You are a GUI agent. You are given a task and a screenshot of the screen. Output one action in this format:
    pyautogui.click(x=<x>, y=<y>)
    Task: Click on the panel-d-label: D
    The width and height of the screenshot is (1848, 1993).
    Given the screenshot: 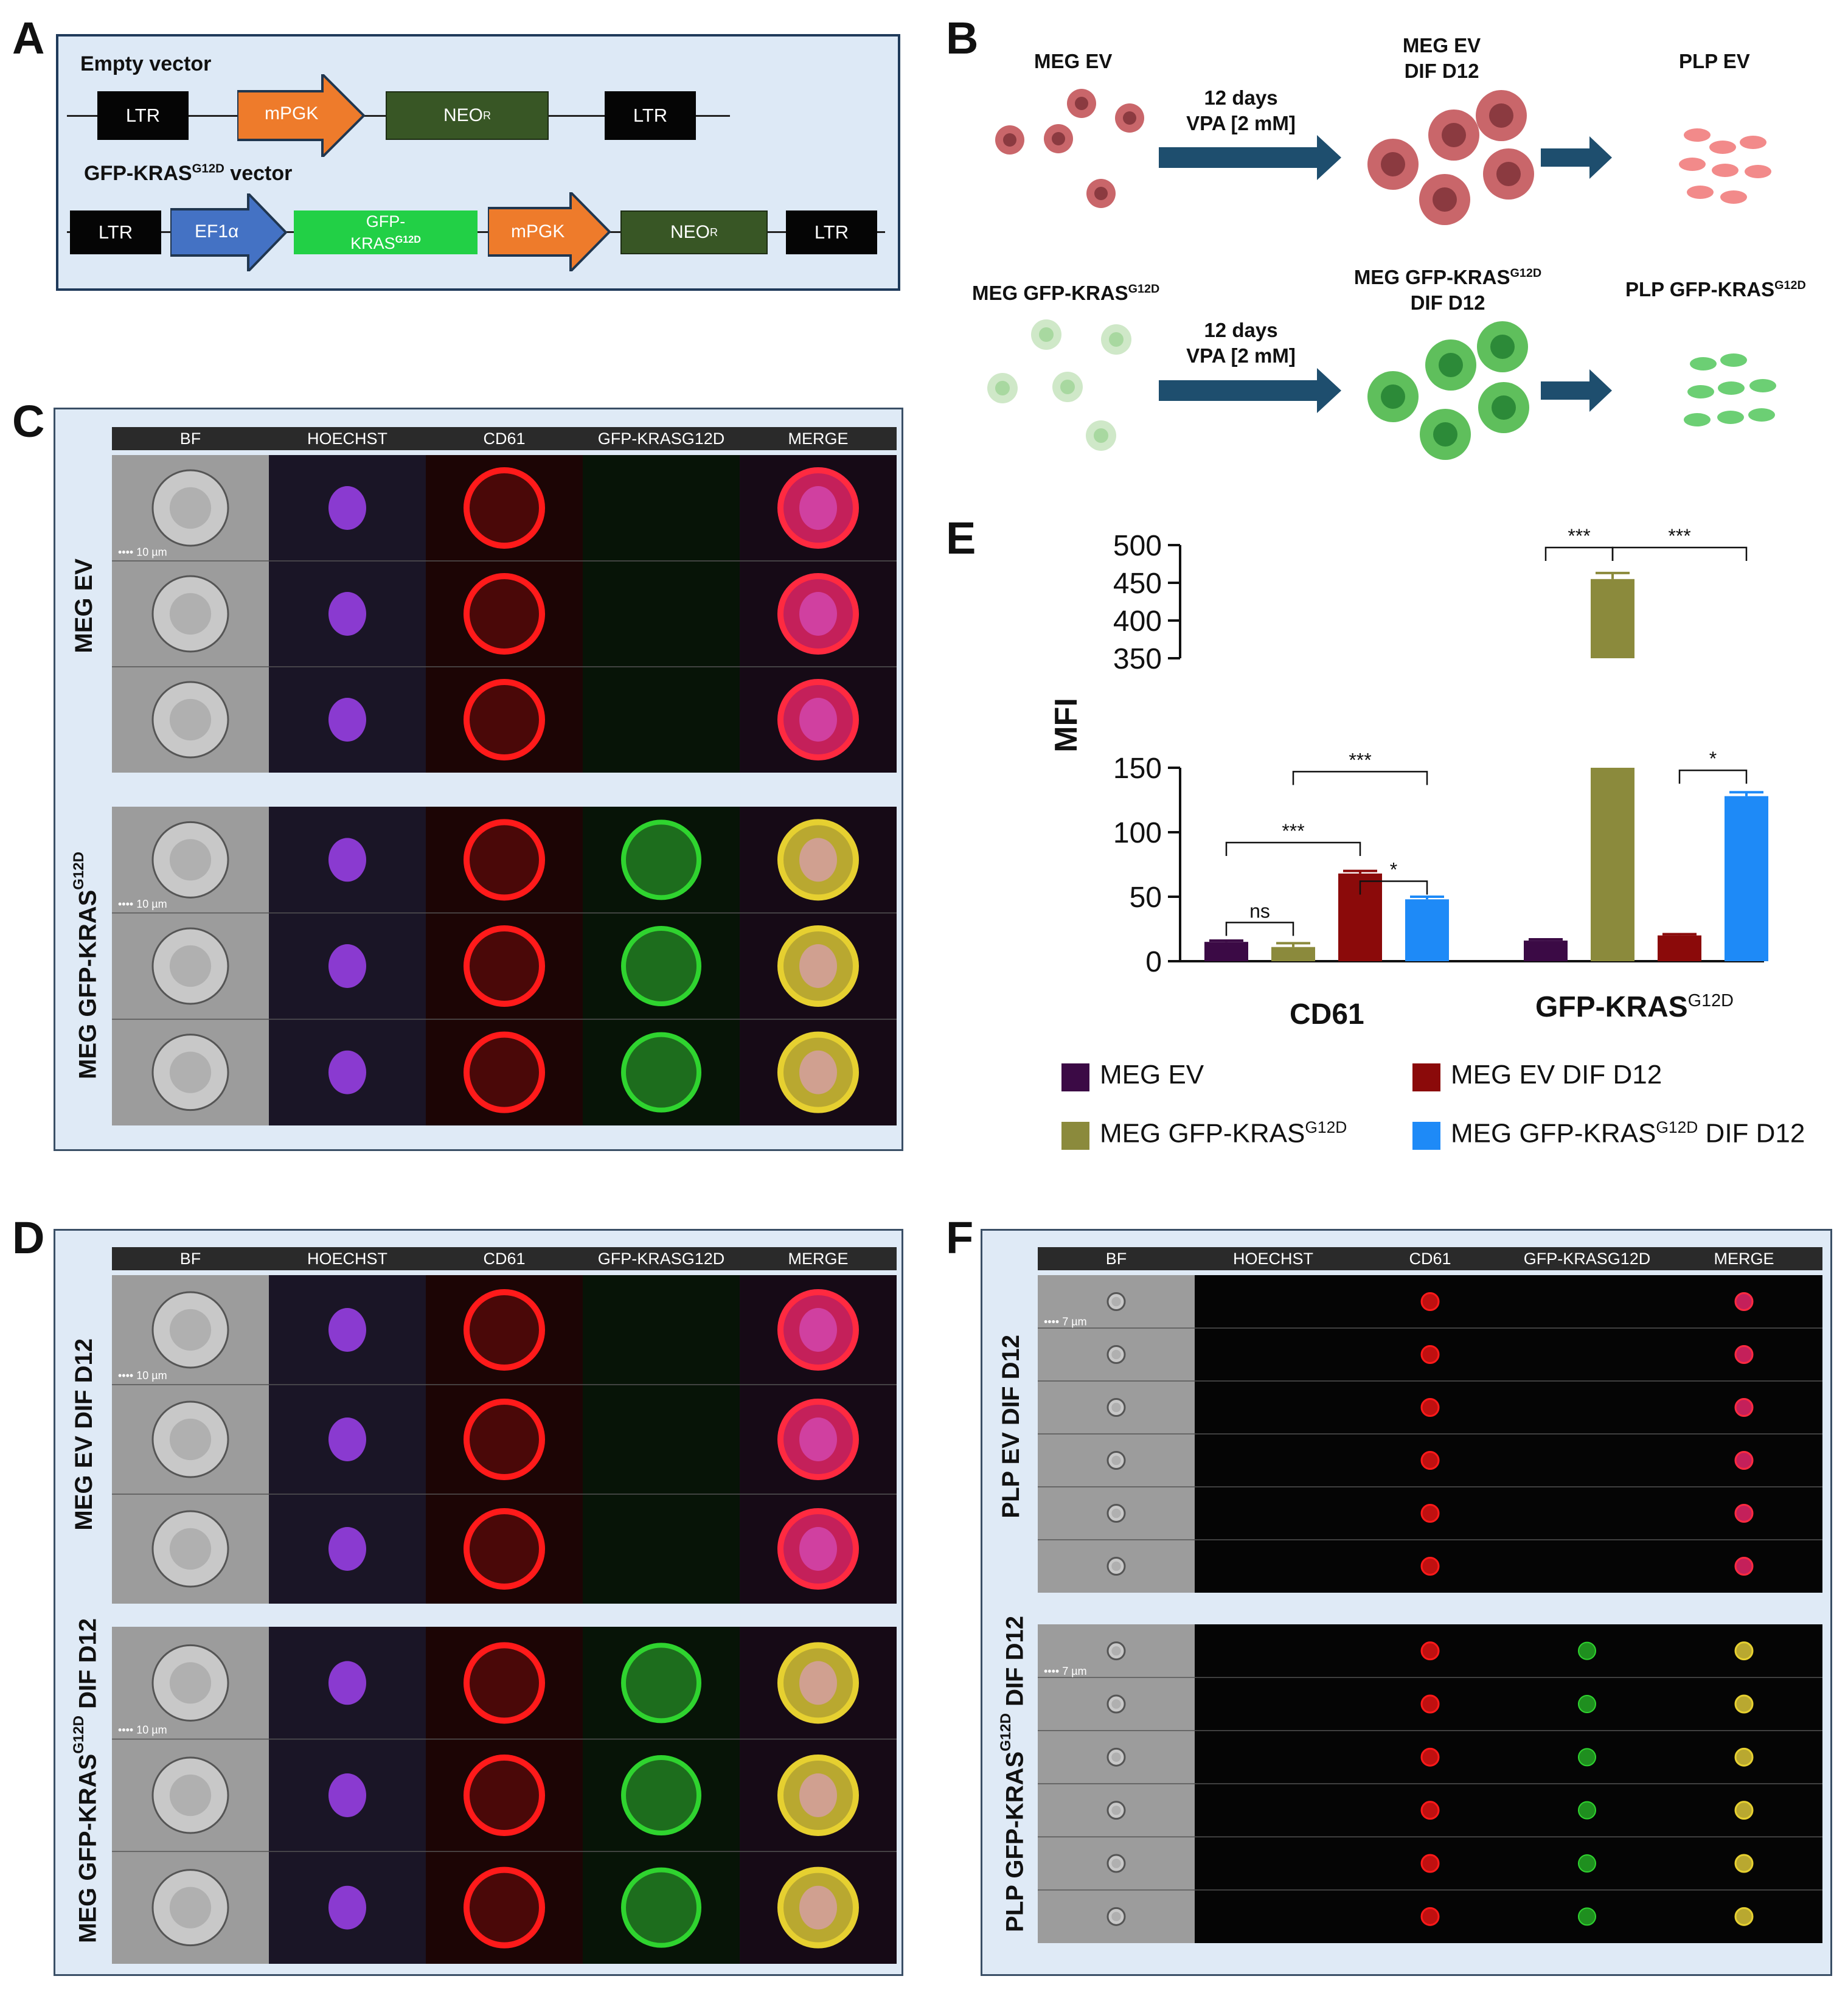 What is the action you would take?
    pyautogui.click(x=28, y=1237)
    